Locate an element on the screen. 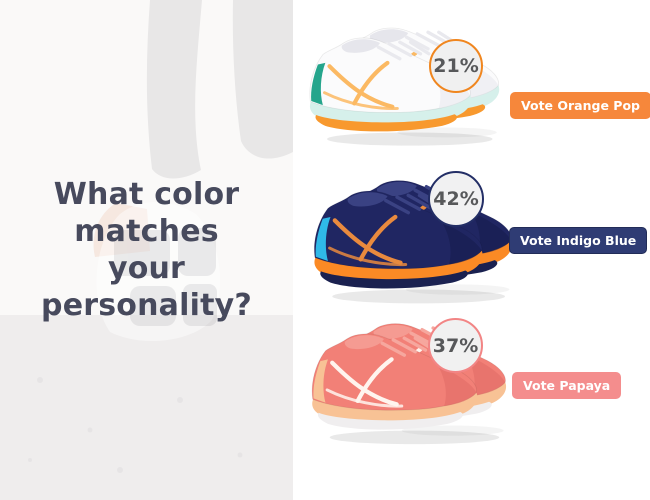 This screenshot has width=650, height=500. shoe-sole-tread is located at coordinates (165, 277).